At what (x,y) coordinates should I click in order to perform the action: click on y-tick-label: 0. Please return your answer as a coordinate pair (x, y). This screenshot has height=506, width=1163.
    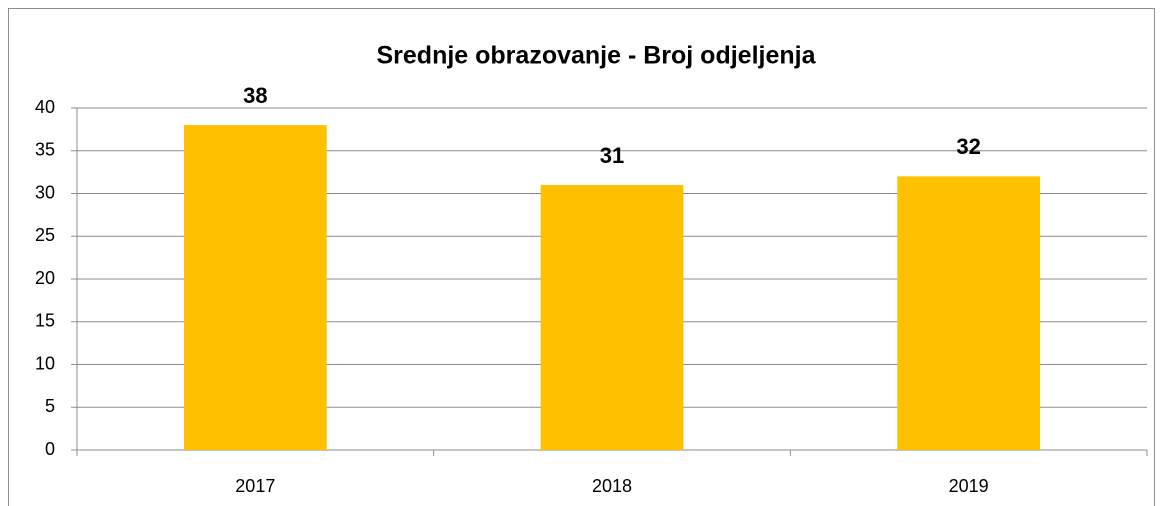
    Looking at the image, I should click on (50, 449).